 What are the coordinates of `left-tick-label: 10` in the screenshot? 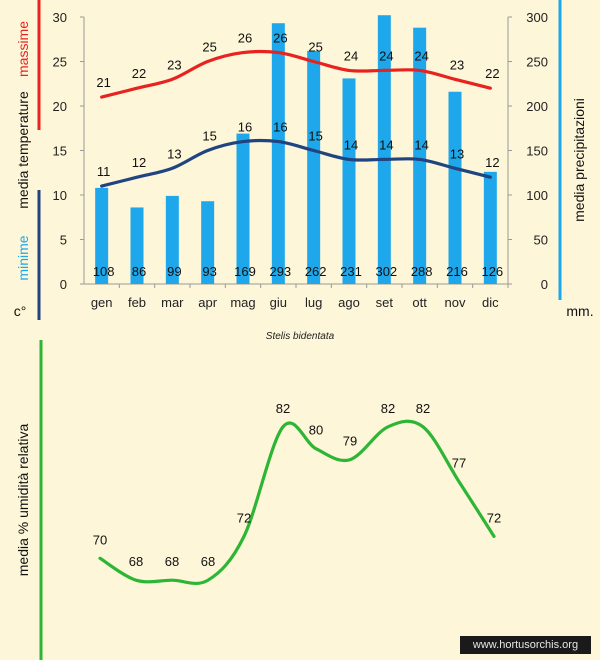 It's located at (60, 195).